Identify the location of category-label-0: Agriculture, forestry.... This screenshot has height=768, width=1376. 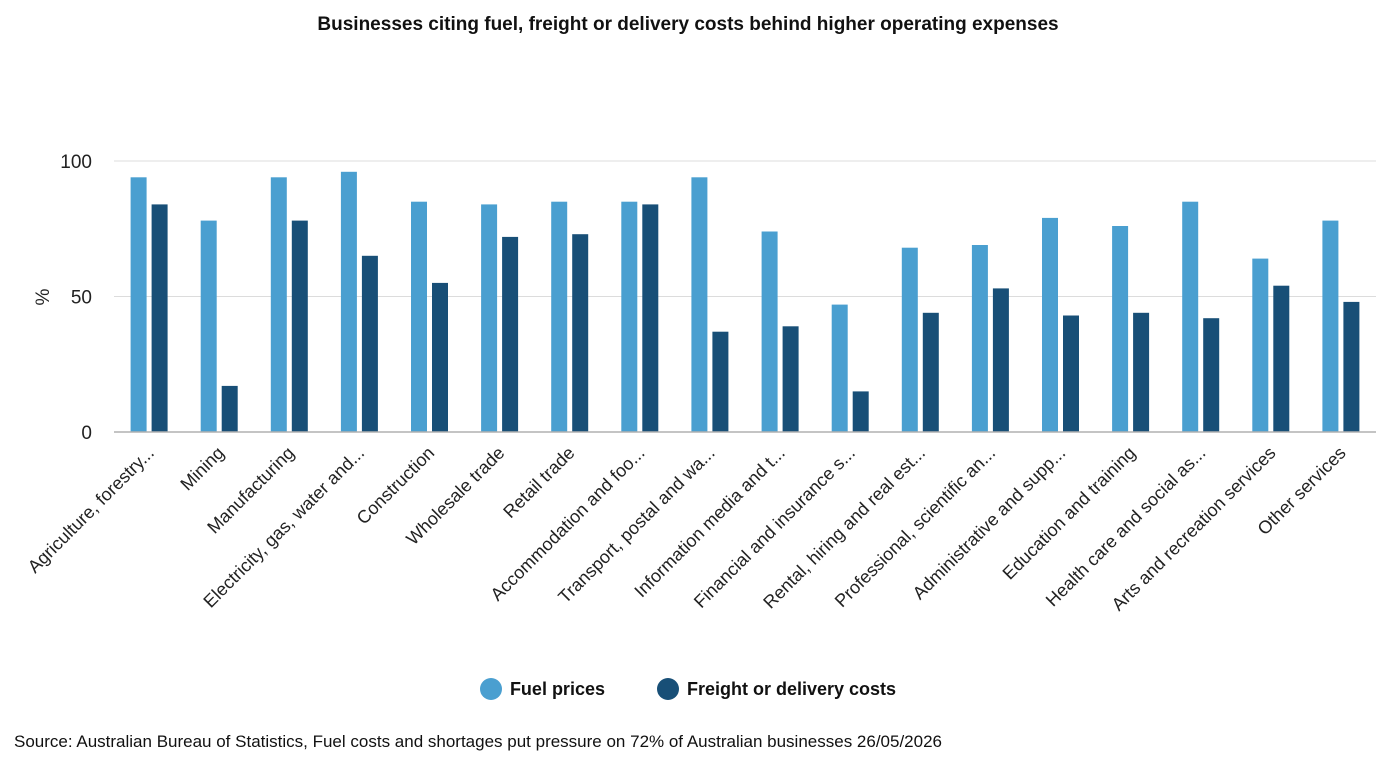
(91, 510).